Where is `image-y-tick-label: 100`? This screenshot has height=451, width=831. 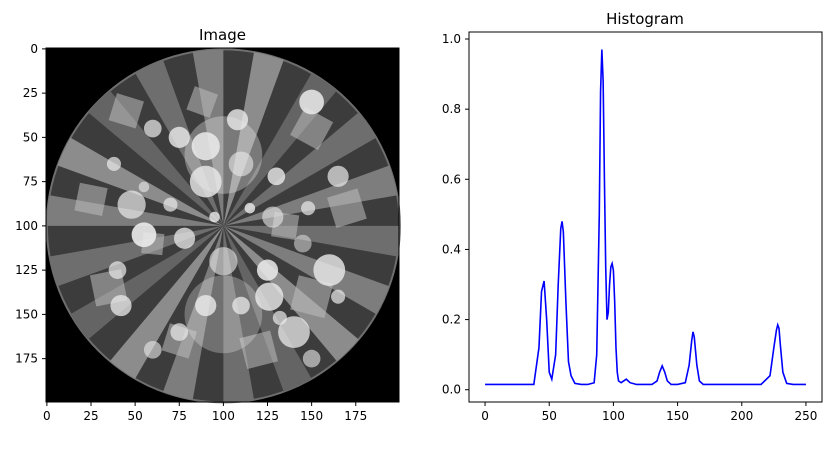 image-y-tick-label: 100 is located at coordinates (26, 226).